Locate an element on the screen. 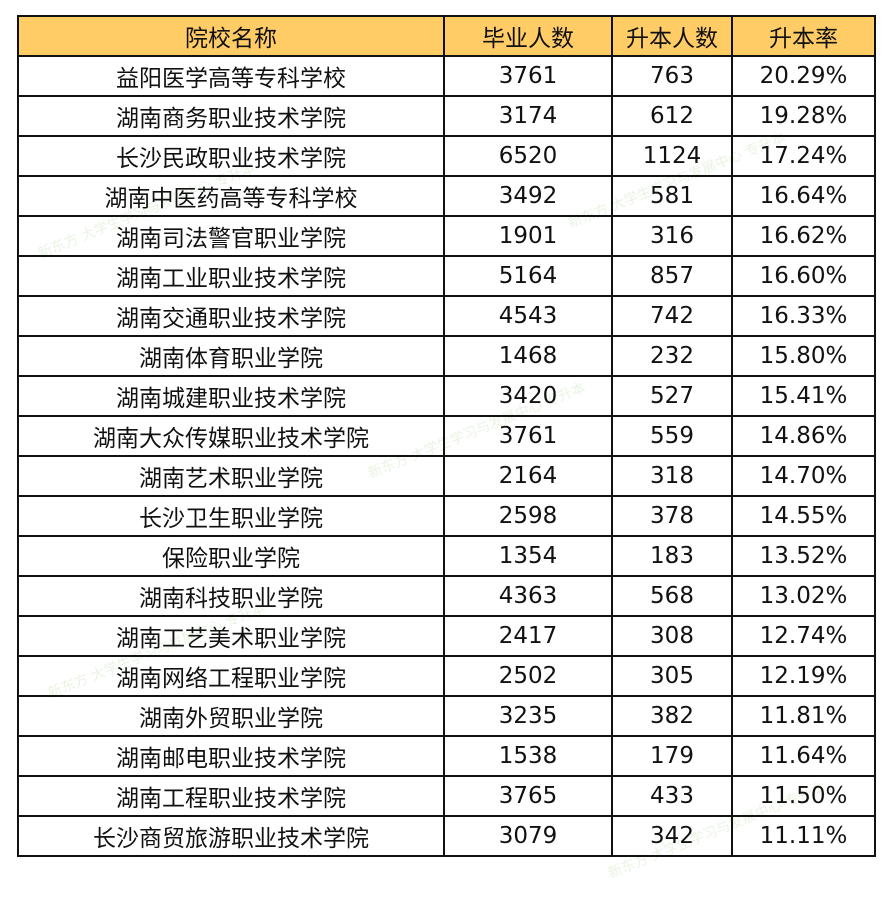 The height and width of the screenshot is (914, 894). table-row: 湖南城建职业技术学院 3420 527 15.41% is located at coordinates (446, 396).